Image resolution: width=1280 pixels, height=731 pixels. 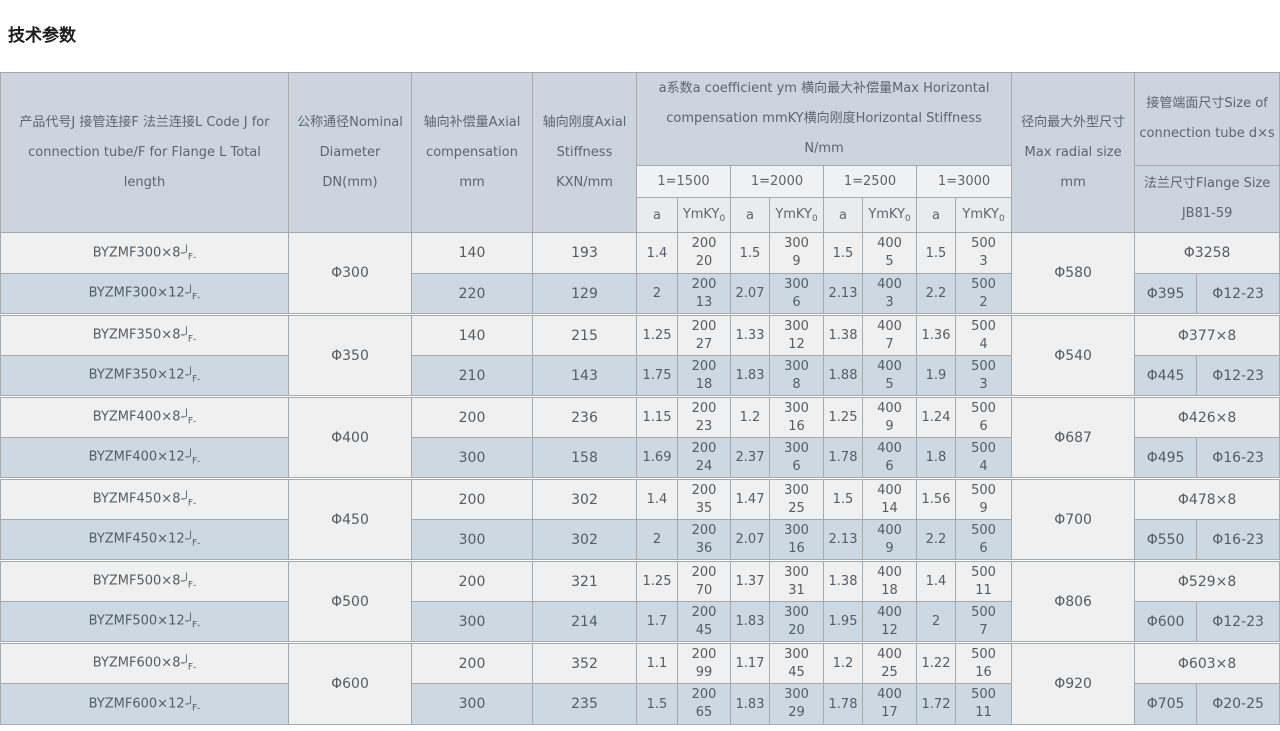 What do you see at coordinates (144, 581) in the screenshot?
I see `product-code-cell: BYZMF500×8-JF-` at bounding box center [144, 581].